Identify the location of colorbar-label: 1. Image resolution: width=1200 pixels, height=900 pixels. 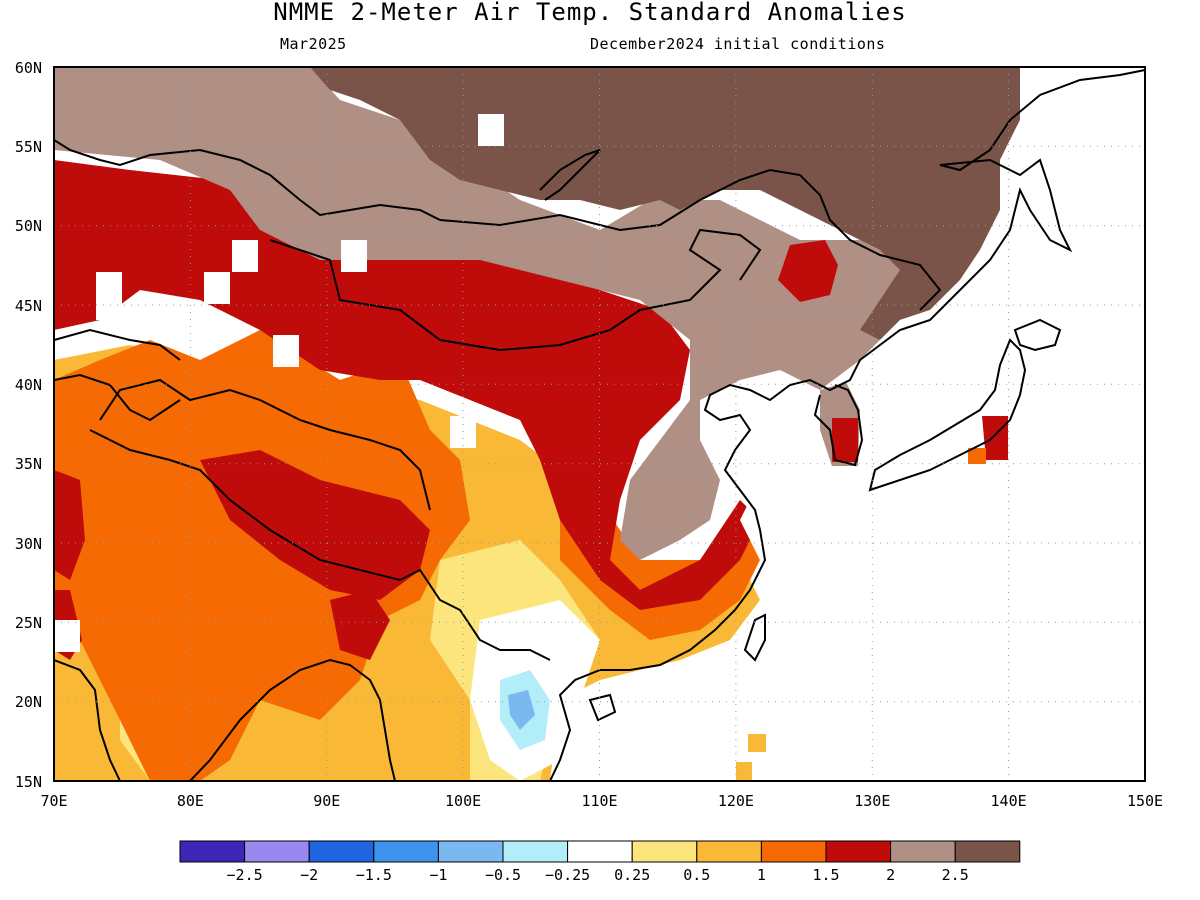
(761, 875).